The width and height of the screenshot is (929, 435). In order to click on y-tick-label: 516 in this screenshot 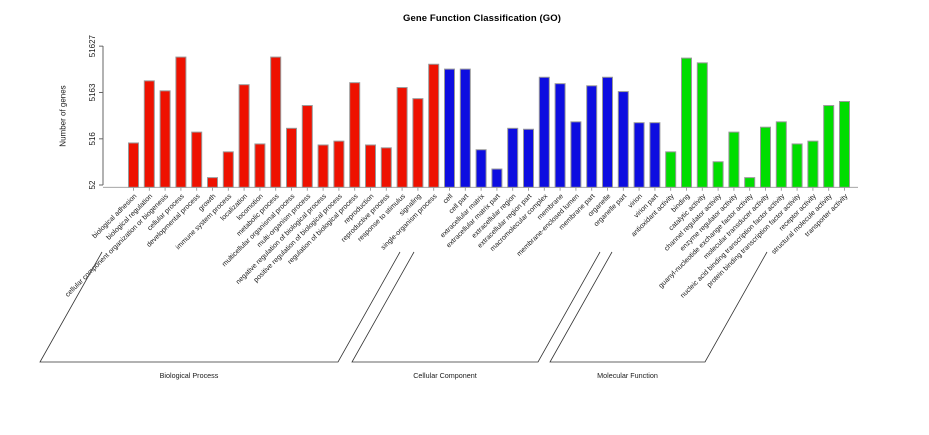, I will do `click(92, 139)`.